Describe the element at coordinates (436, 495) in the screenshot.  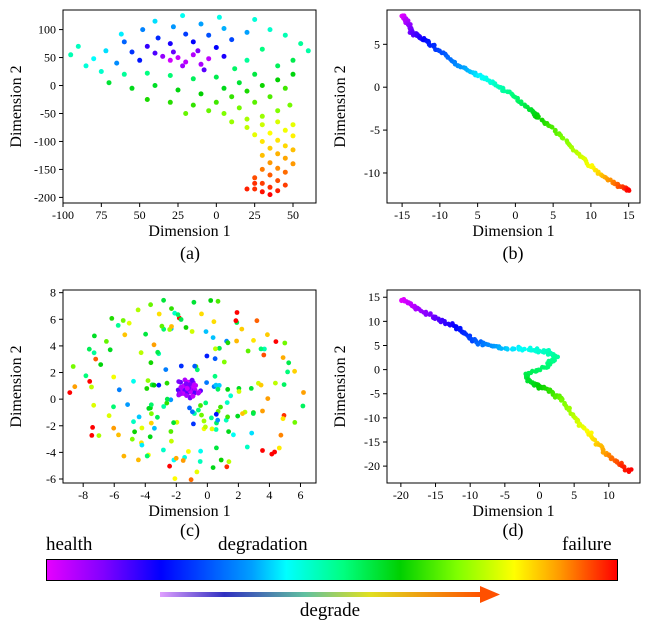
I see `x-tick-label: -15` at that location.